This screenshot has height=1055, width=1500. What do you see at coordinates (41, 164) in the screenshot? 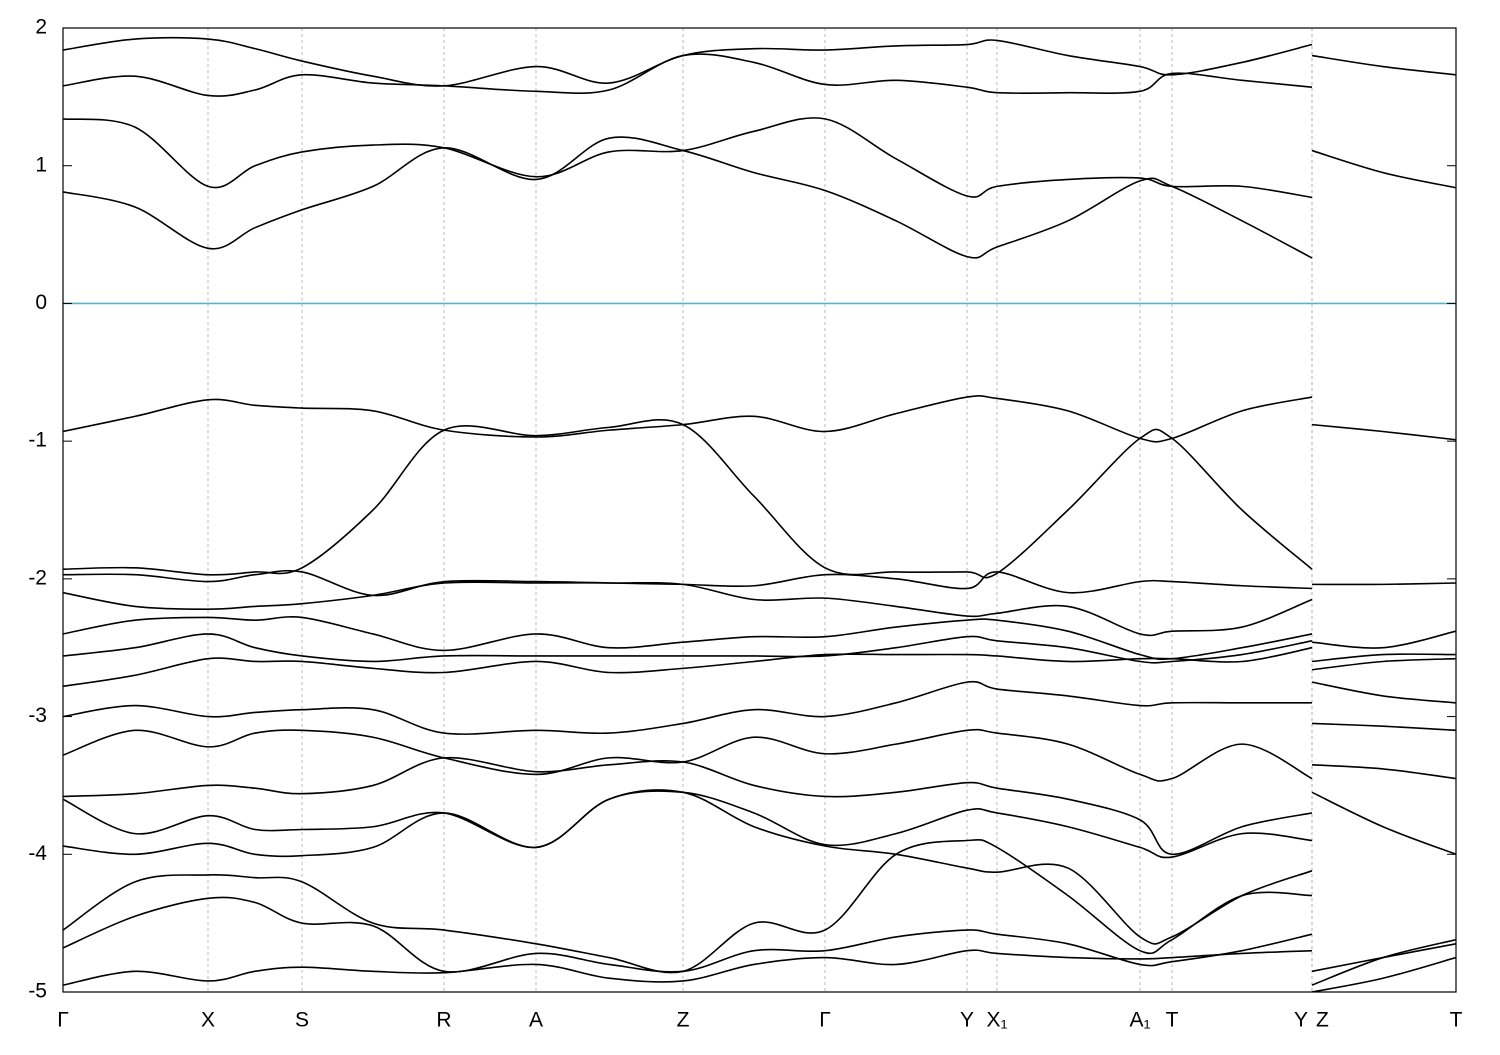
I see `y-tick-label: 1` at bounding box center [41, 164].